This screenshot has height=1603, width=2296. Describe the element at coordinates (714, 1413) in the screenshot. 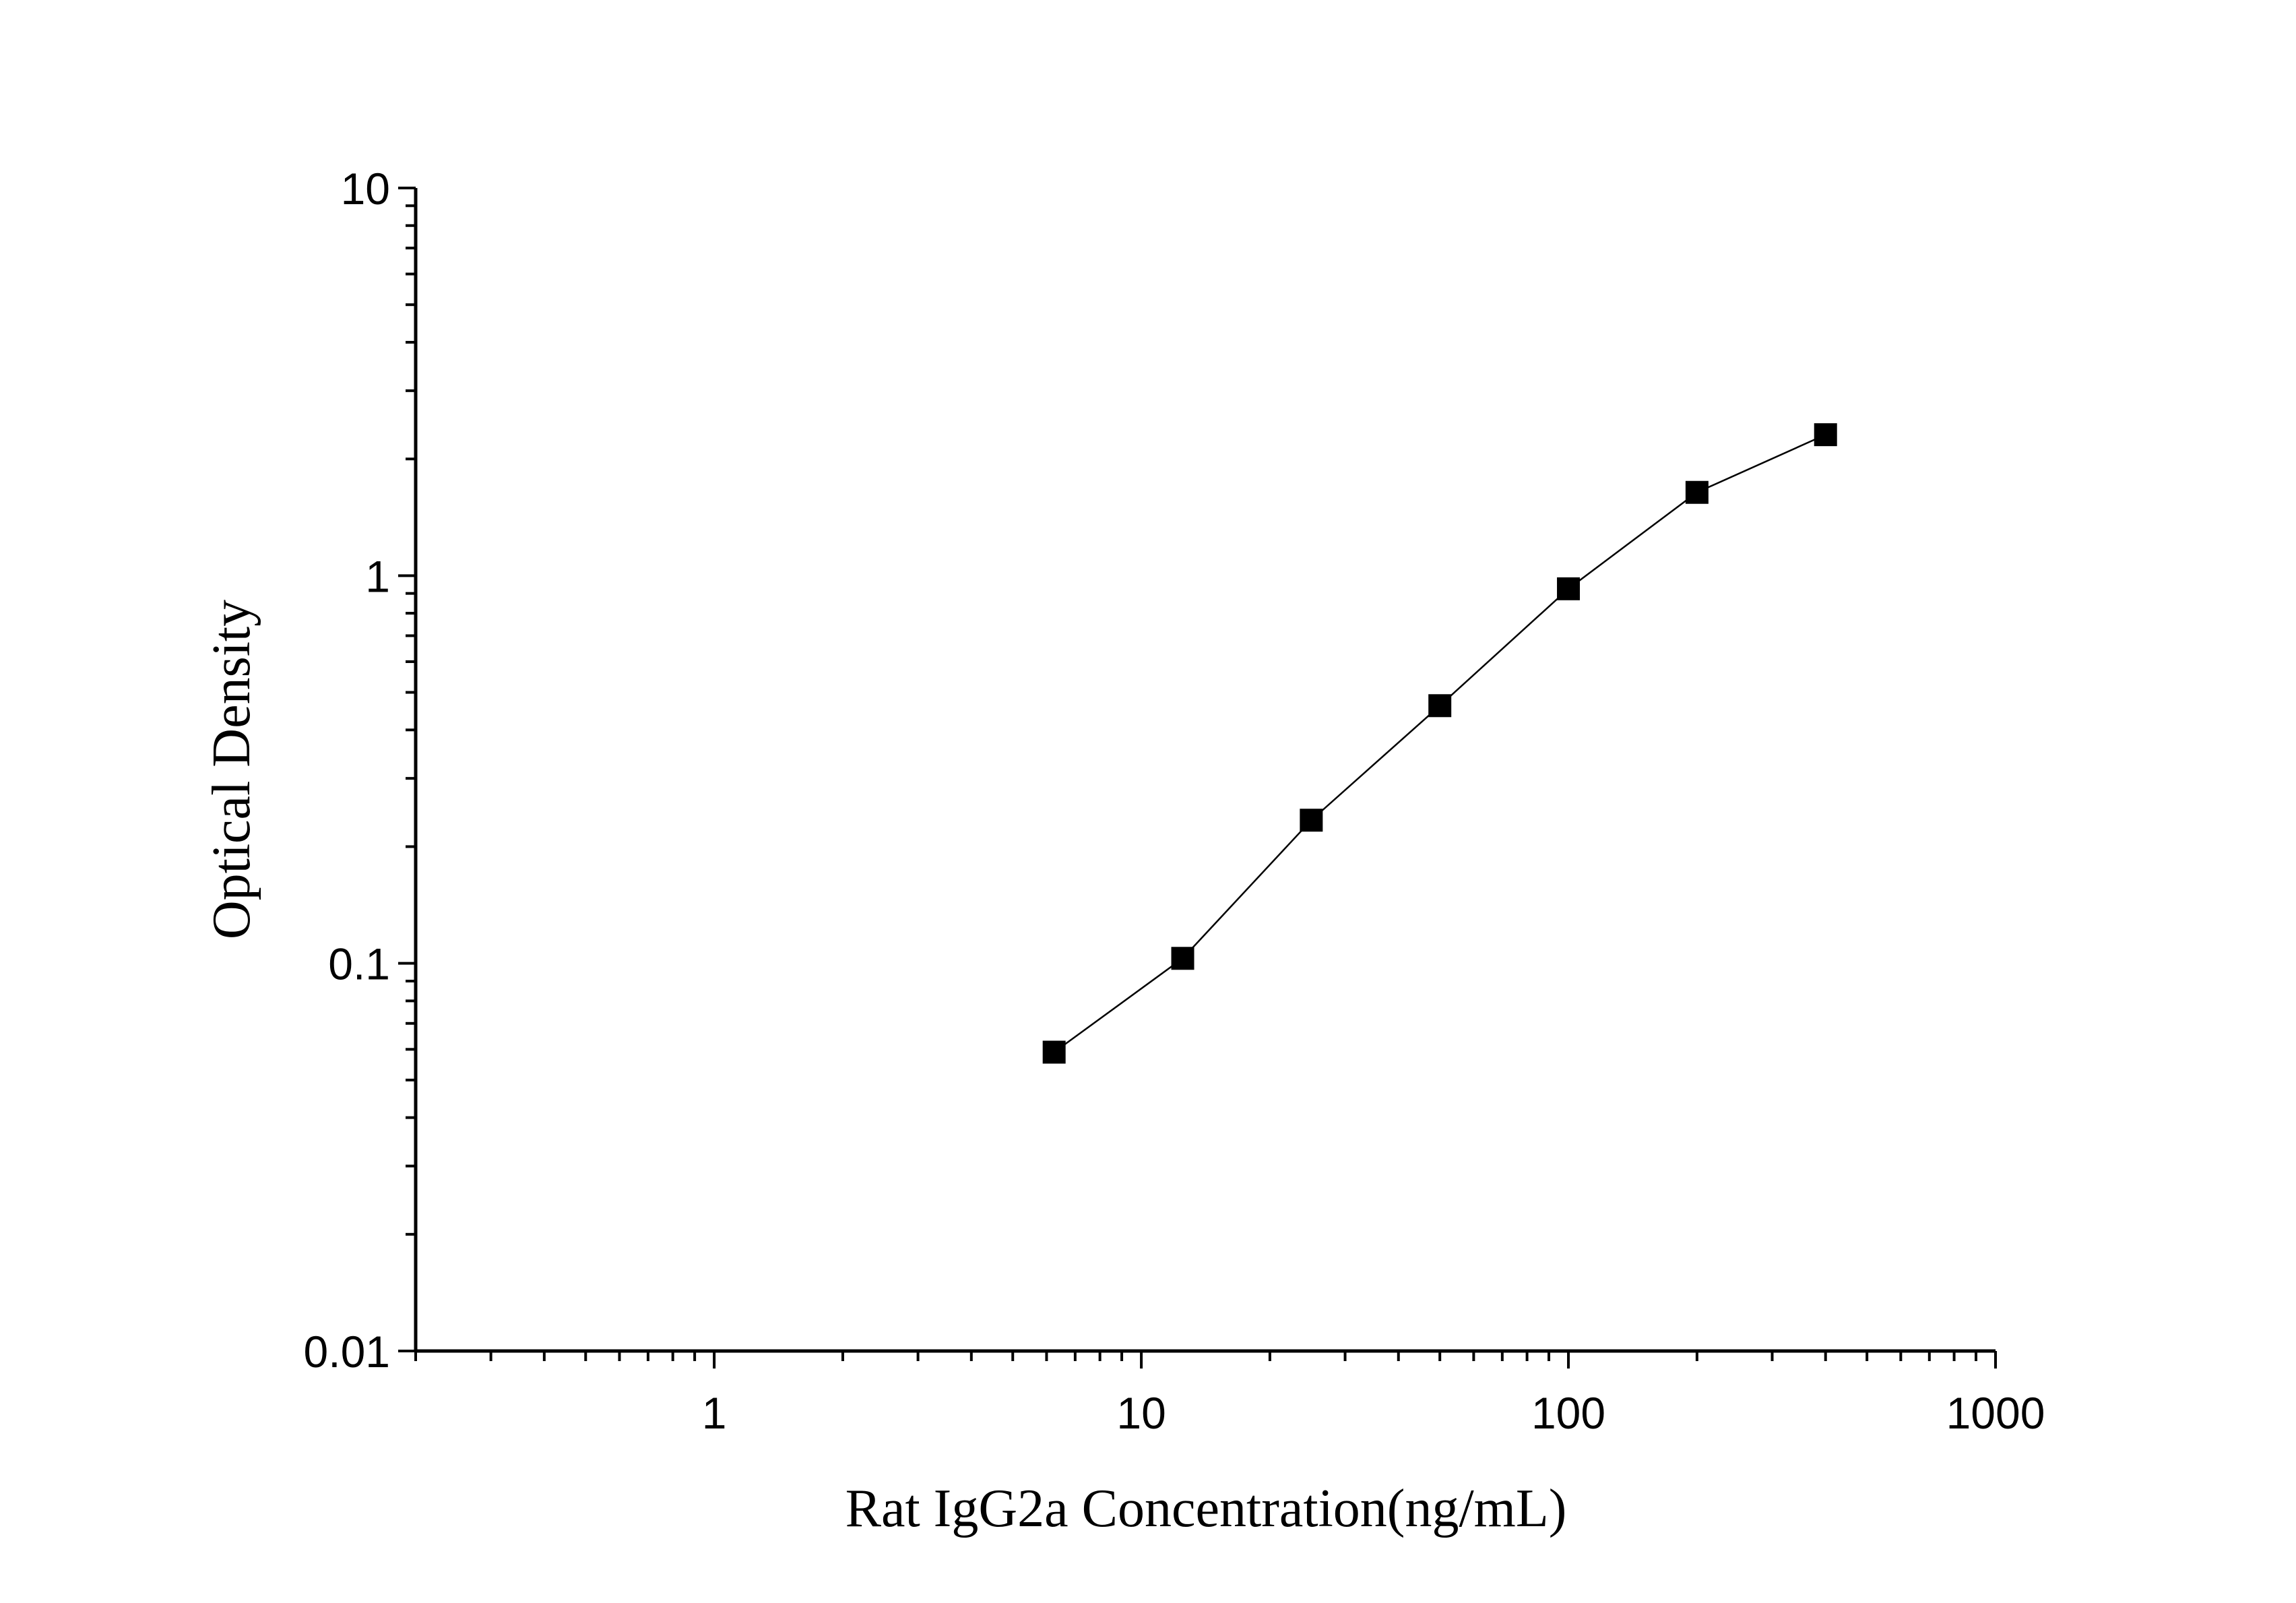

I see `x-tick-label: 1` at that location.